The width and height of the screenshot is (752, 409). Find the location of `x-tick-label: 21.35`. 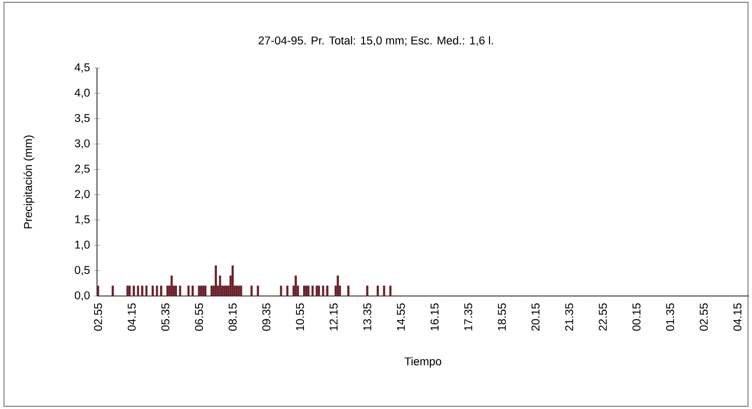

x-tick-label: 21.35 is located at coordinates (569, 317).